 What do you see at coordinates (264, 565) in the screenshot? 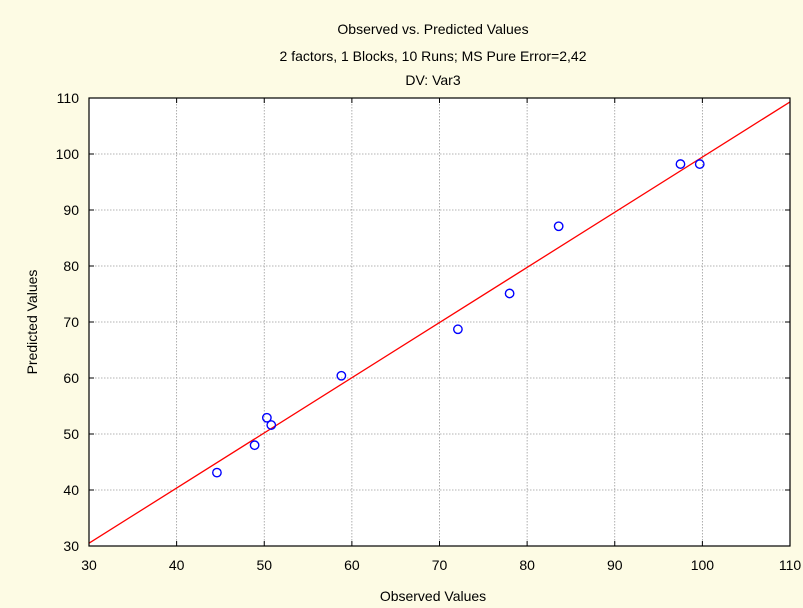
I see `x-tick-label: 50` at bounding box center [264, 565].